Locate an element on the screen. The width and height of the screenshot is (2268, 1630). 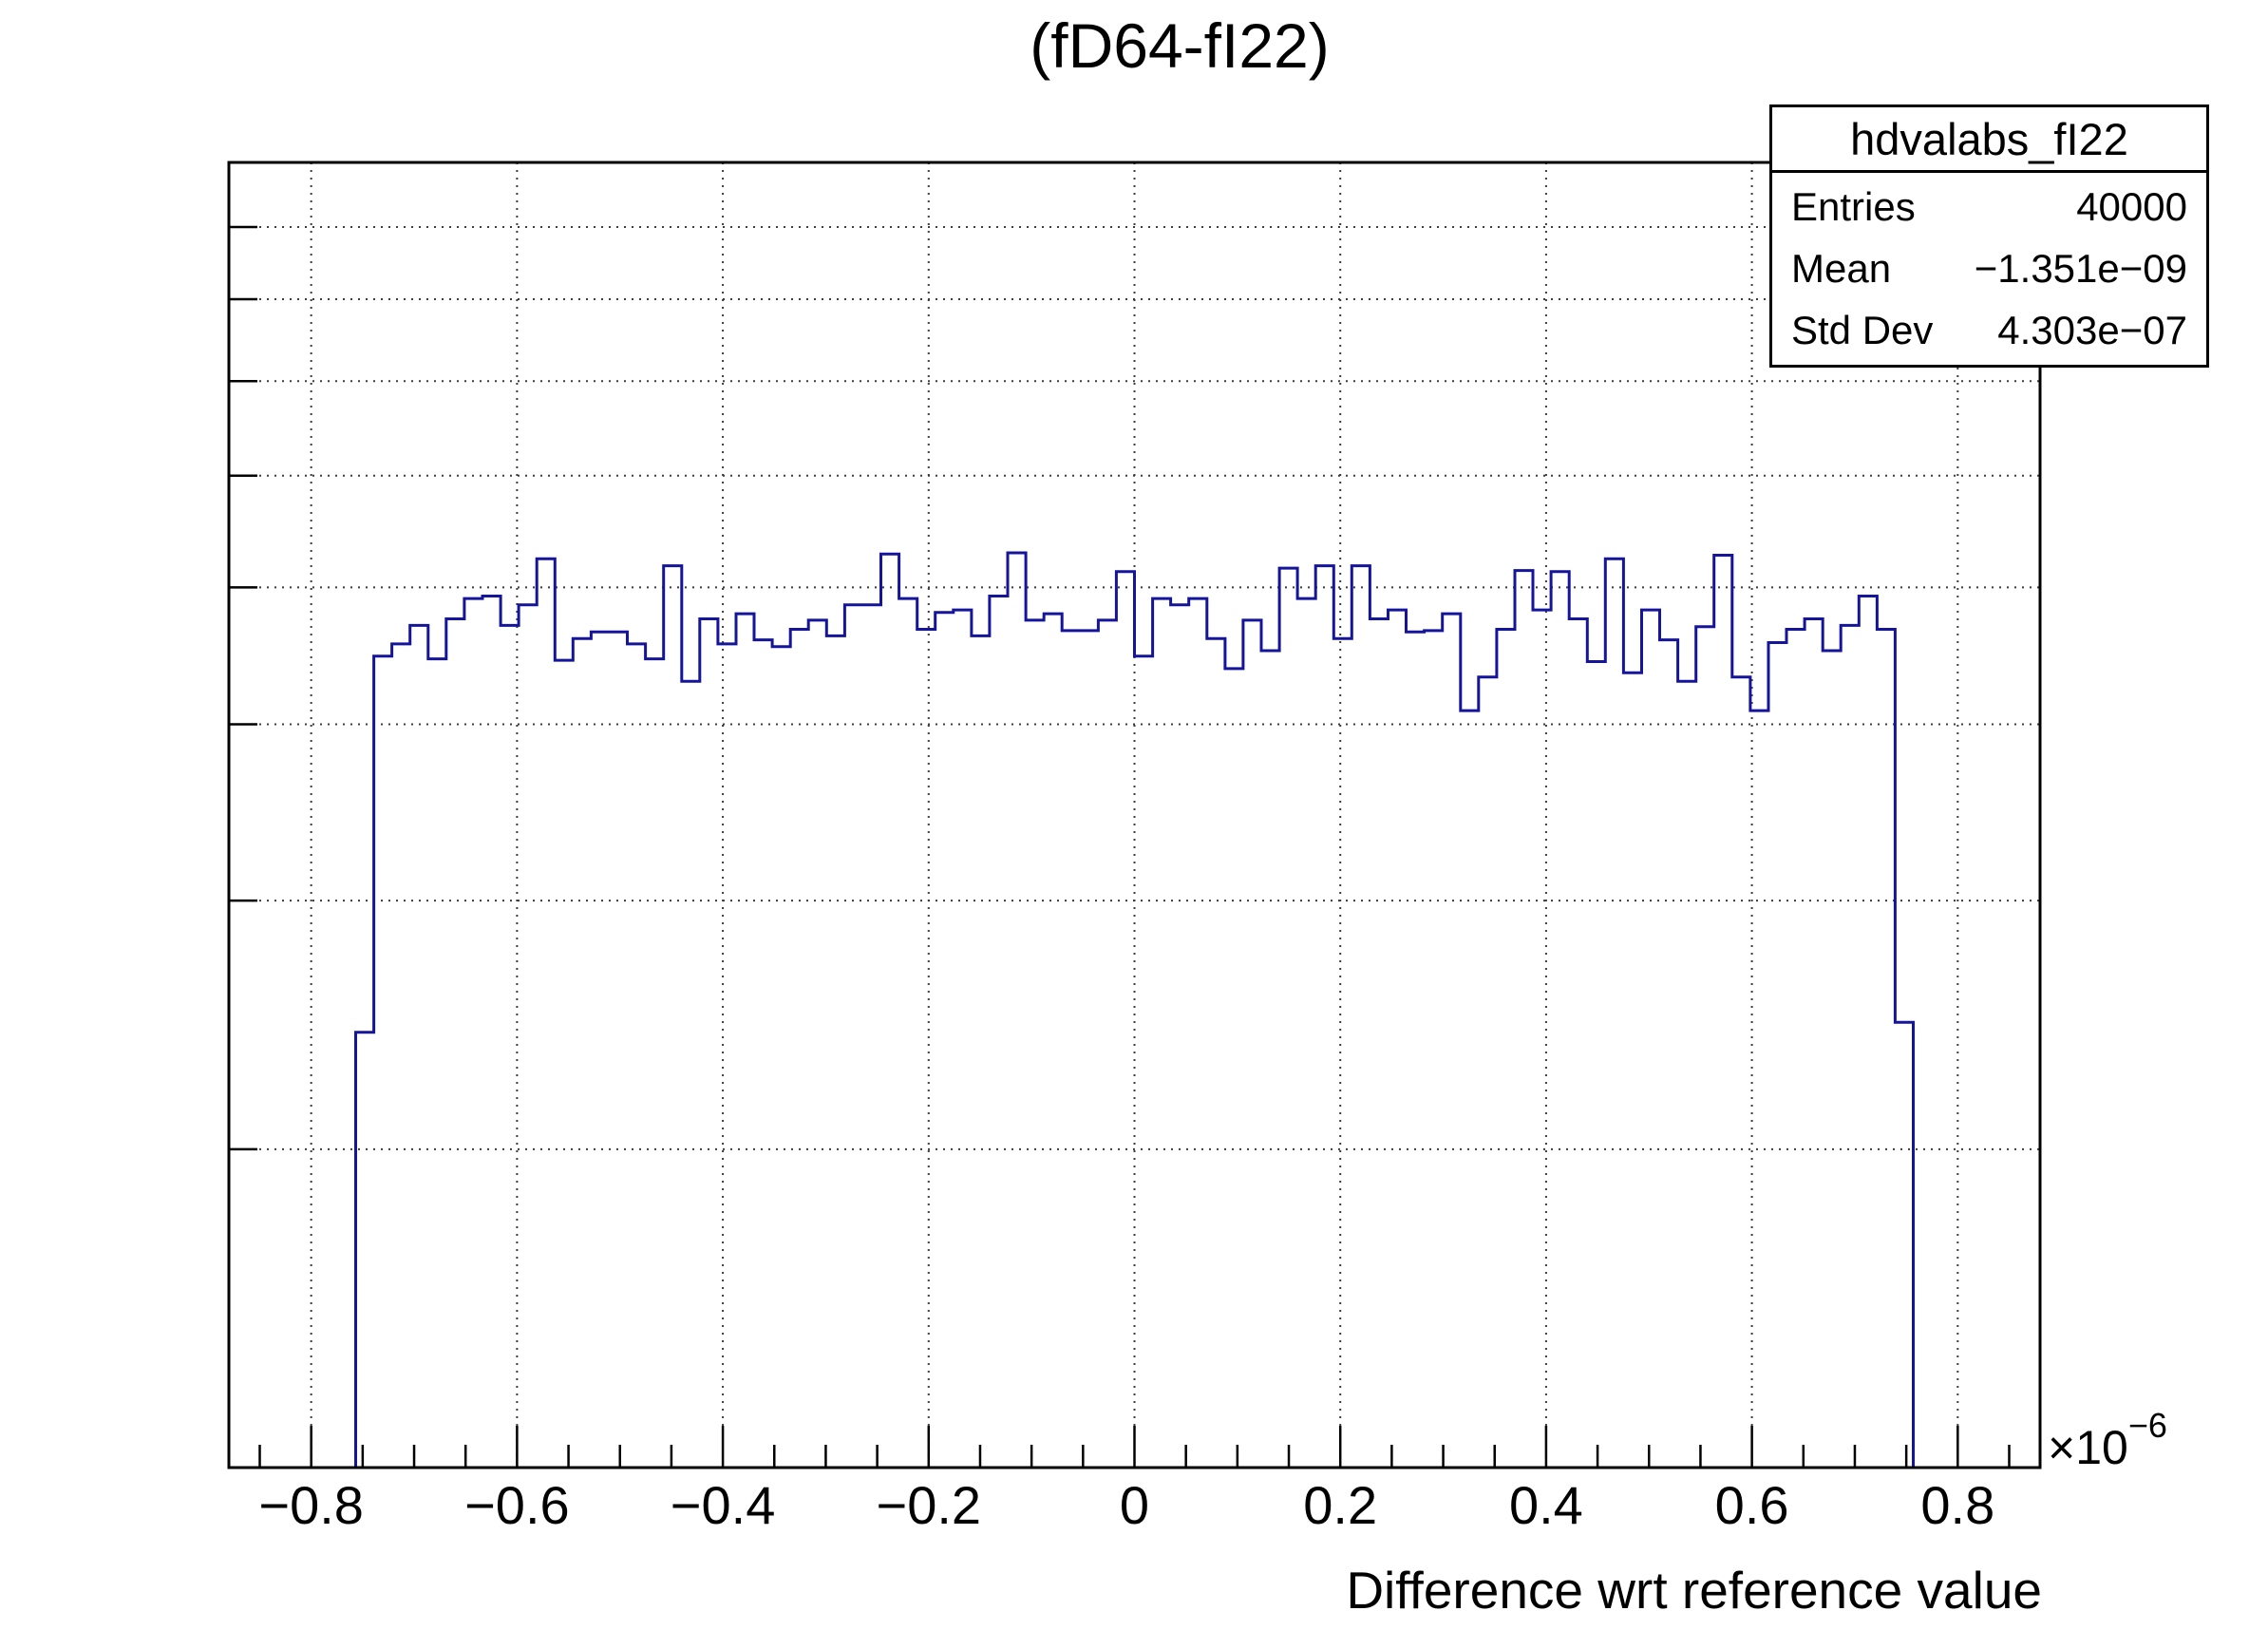
stats-row-mean: Mean −1.351e−09 is located at coordinates (1989, 268).